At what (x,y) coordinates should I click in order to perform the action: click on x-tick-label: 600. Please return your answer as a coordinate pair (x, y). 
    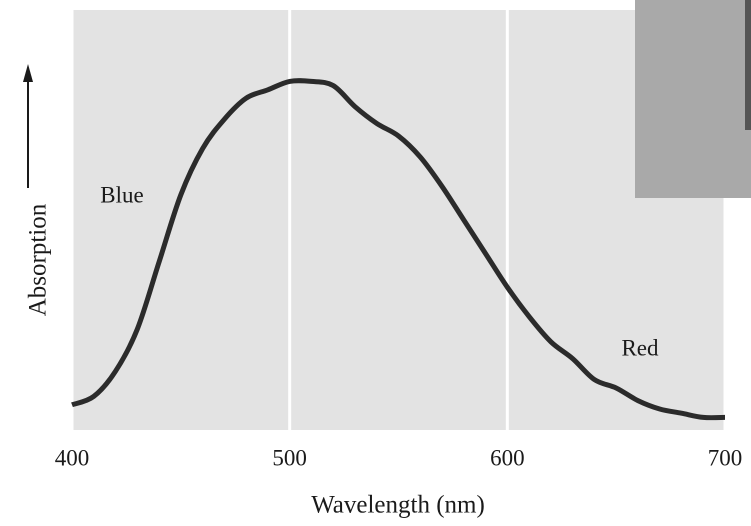
    Looking at the image, I should click on (507, 457).